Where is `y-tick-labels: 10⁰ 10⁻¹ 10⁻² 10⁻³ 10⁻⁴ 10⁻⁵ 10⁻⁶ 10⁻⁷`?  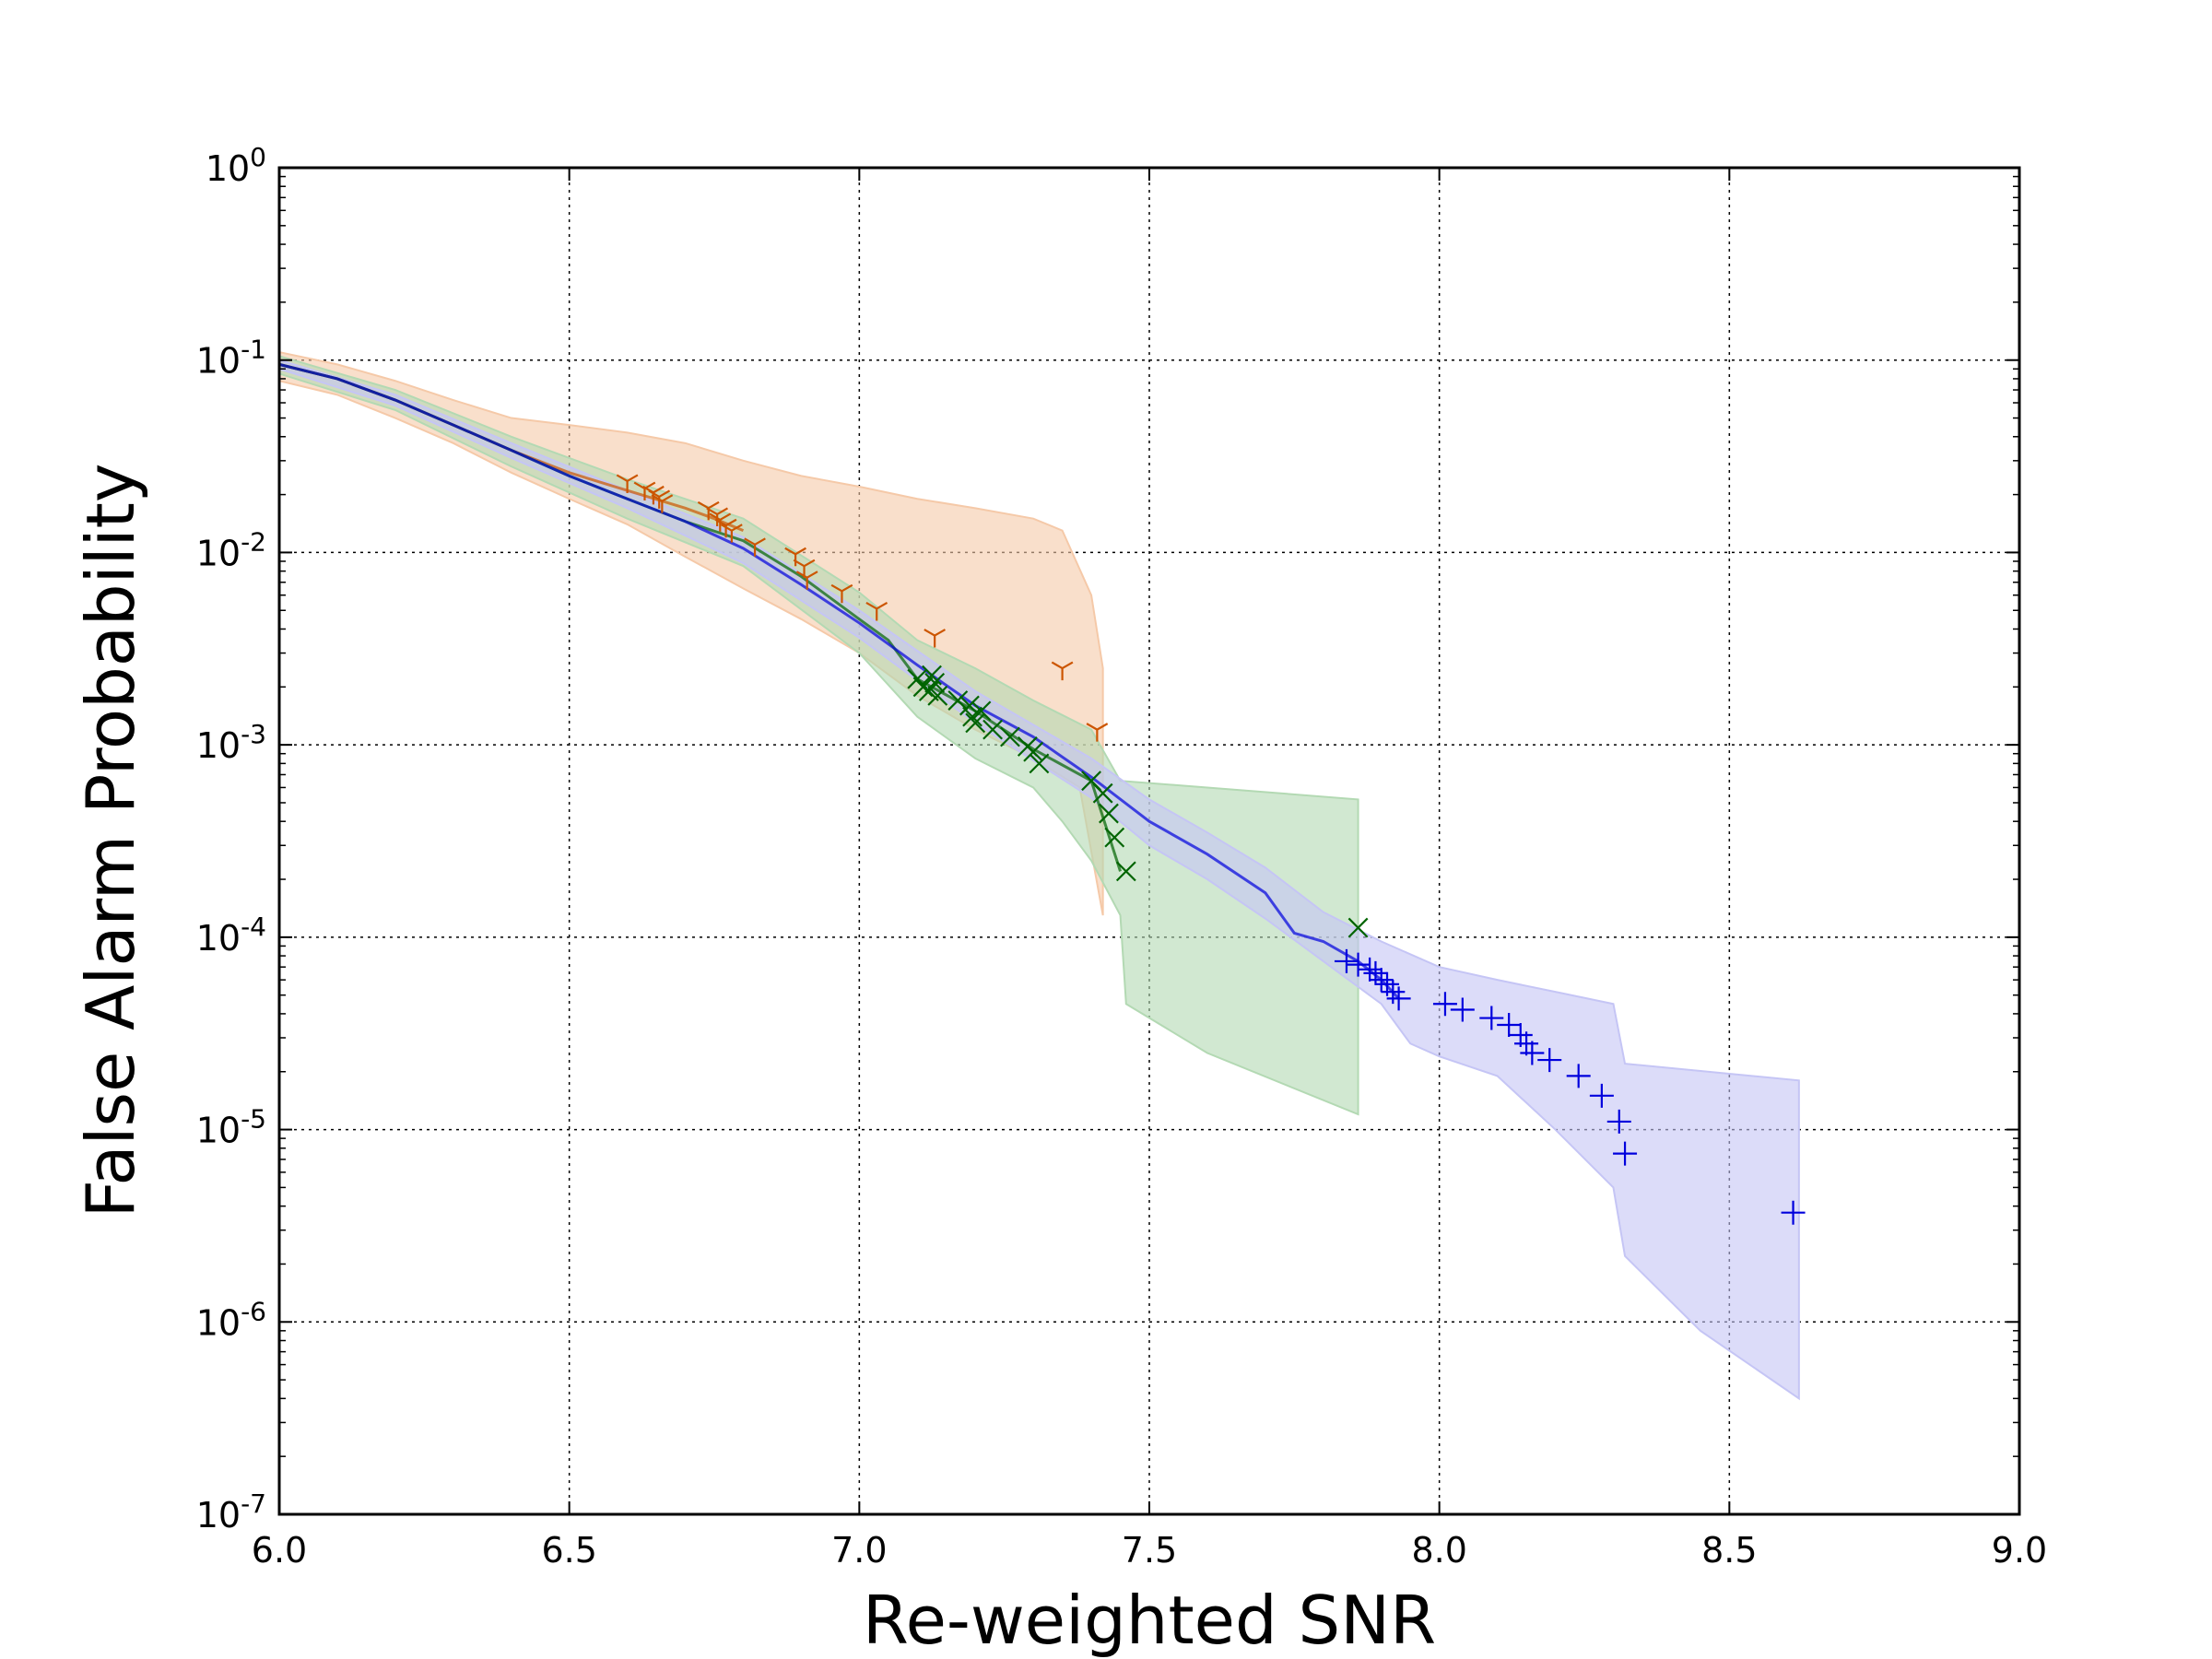 y-tick-labels: 10⁰ 10⁻¹ 10⁻² 10⁻³ 10⁻⁴ 10⁻⁵ 10⁻⁶ 10⁻⁷ is located at coordinates (231, 838).